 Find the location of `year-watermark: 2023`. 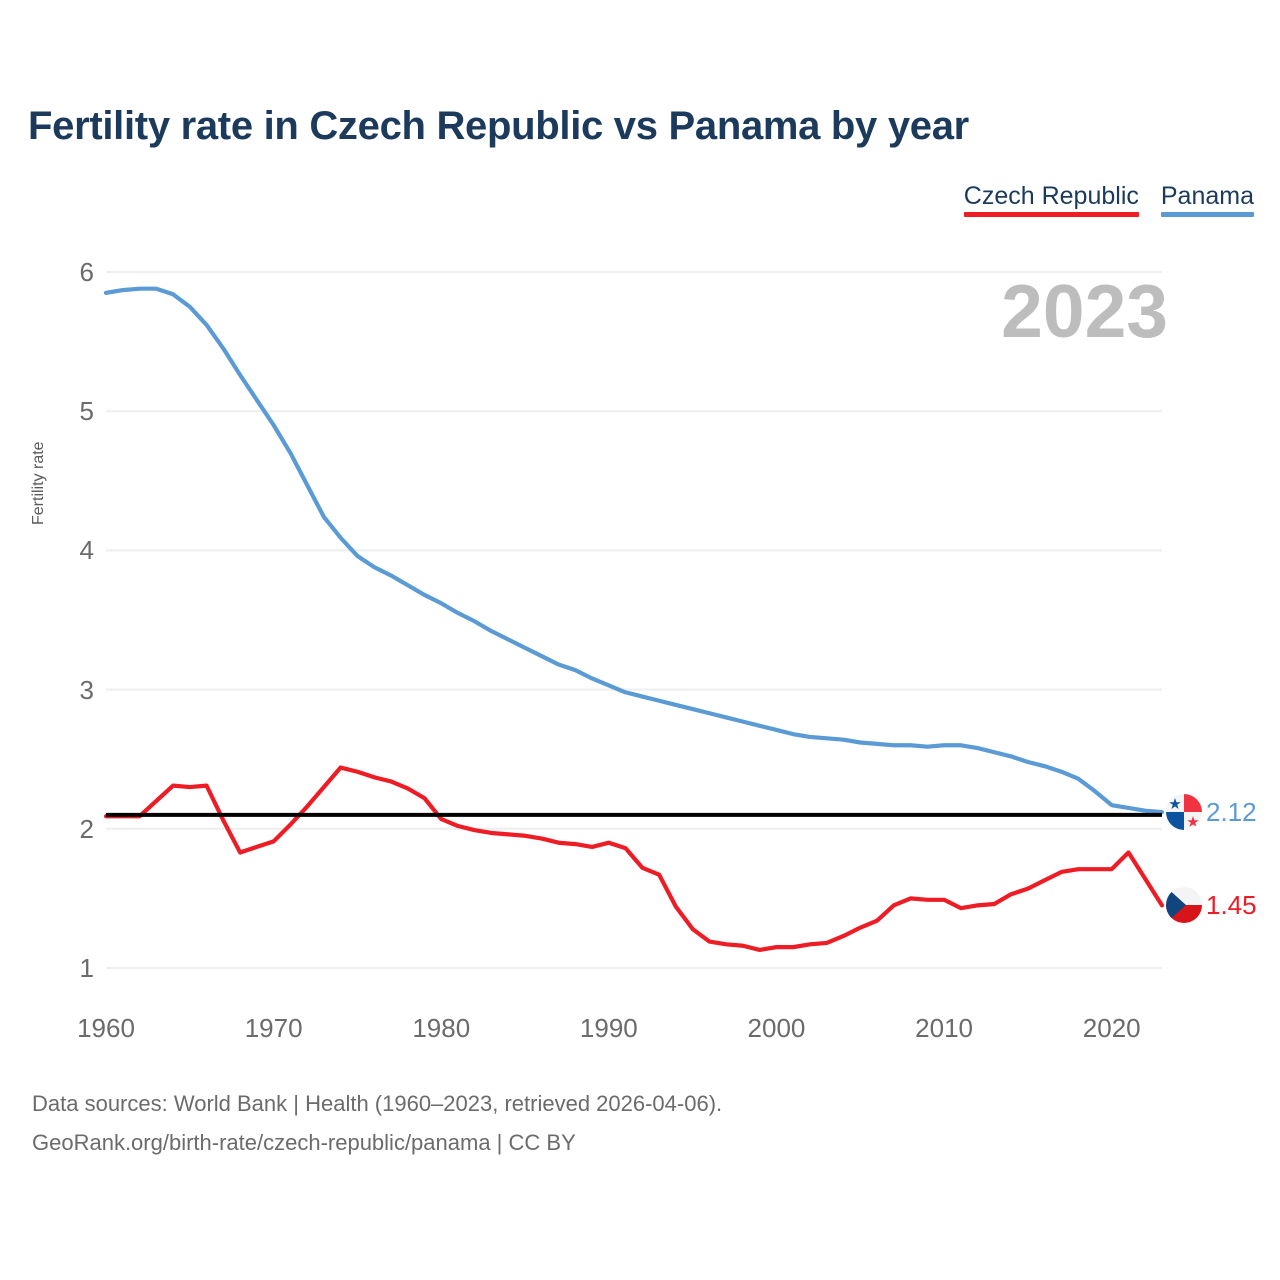

year-watermark: 2023 is located at coordinates (1084, 311).